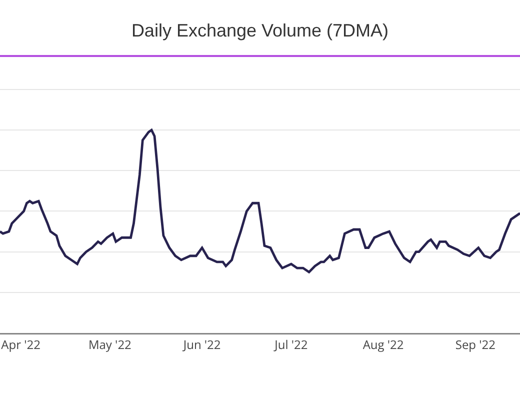 This screenshot has width=520, height=400. I want to click on x-tick-label: Jul '22, so click(291, 344).